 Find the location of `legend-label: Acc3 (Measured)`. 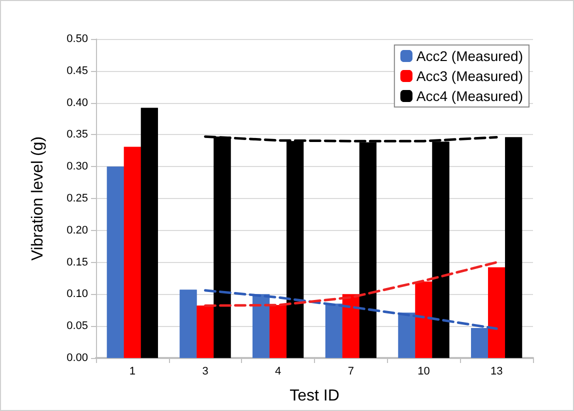

legend-label: Acc3 (Measured) is located at coordinates (469, 76).